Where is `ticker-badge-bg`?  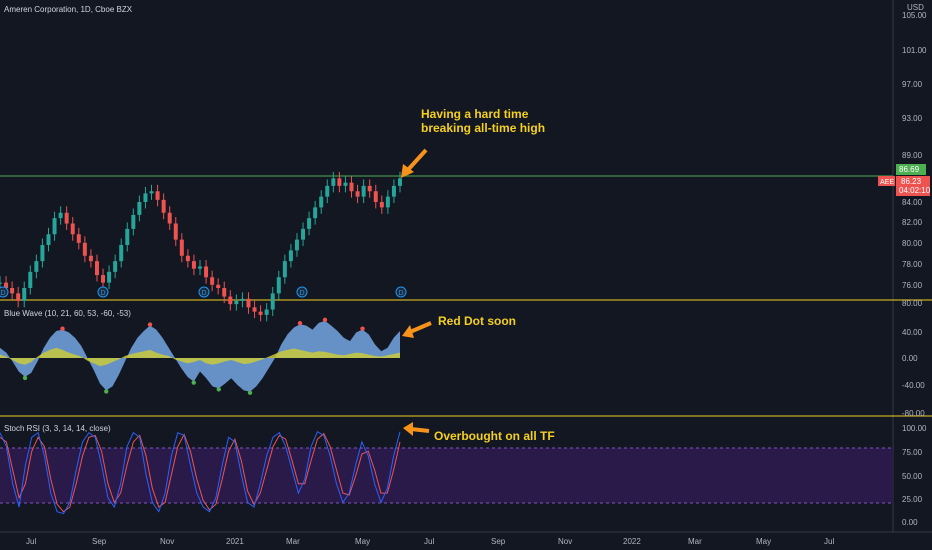
ticker-badge-bg is located at coordinates (886, 181).